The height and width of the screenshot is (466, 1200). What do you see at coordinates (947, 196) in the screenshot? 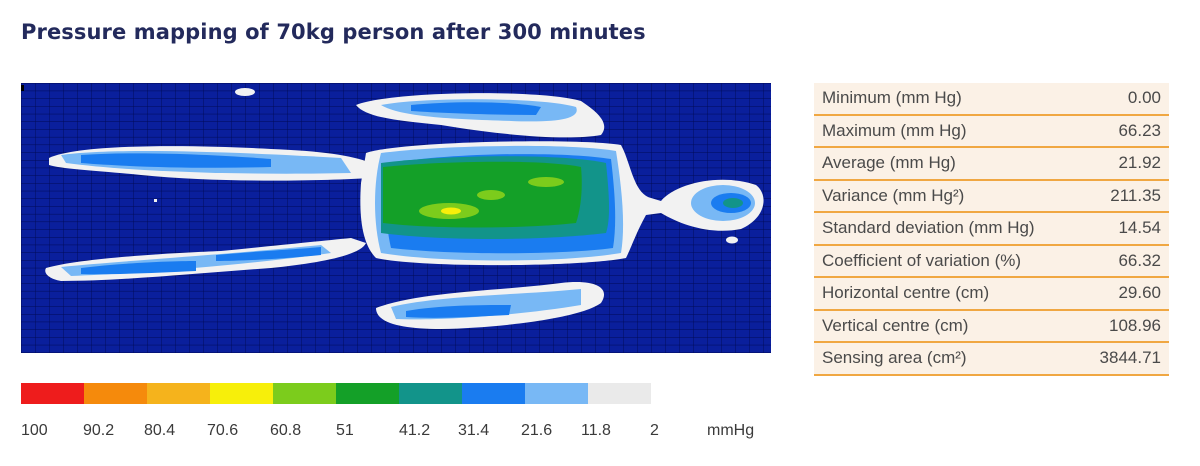
I see `stats-label: Variance (mm Hg²)` at bounding box center [947, 196].